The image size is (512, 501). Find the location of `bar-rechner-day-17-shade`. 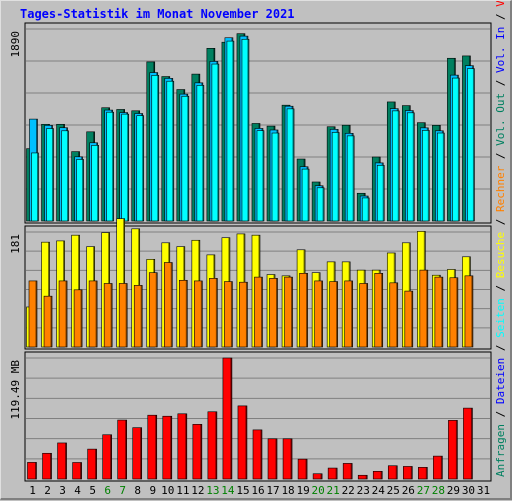

bar-rechner-day-17-shade is located at coordinates (277, 312).